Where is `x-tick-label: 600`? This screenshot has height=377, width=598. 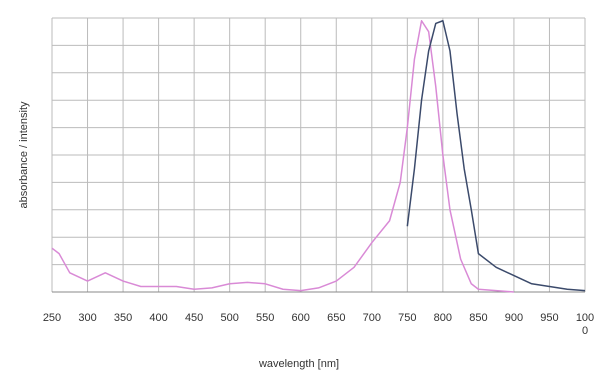
x-tick-label: 600 is located at coordinates (300, 318).